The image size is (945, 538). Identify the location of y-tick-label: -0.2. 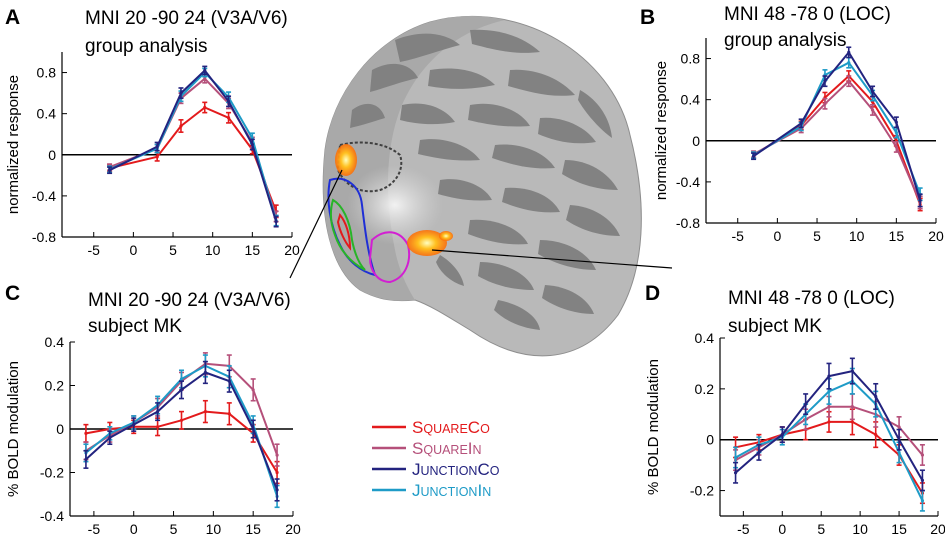
(702, 491).